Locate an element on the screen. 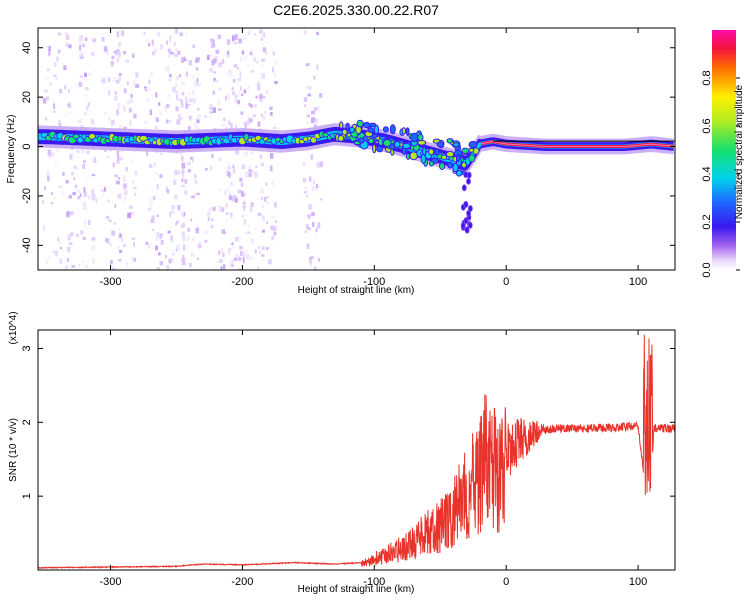  snr-y-tick-label: 2 is located at coordinates (27, 422).